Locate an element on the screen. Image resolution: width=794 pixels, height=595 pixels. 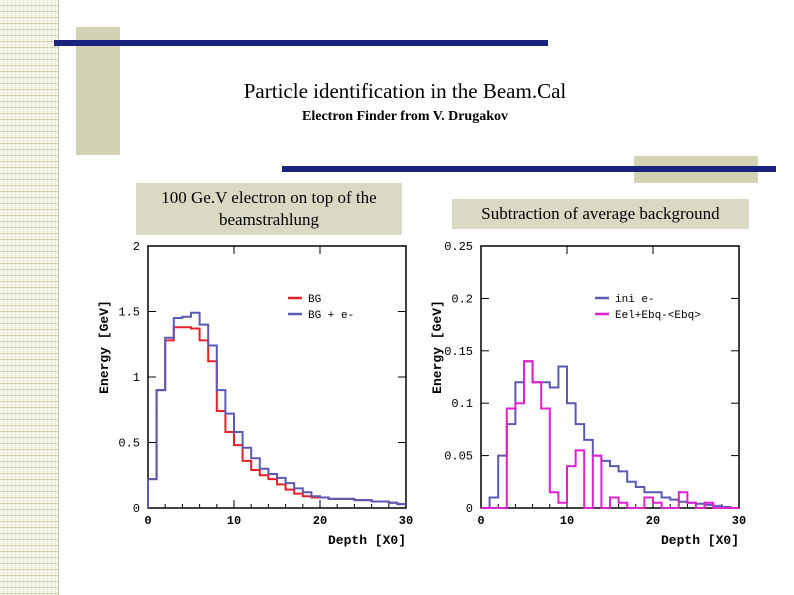
legend-label: BG + e- is located at coordinates (331, 316).